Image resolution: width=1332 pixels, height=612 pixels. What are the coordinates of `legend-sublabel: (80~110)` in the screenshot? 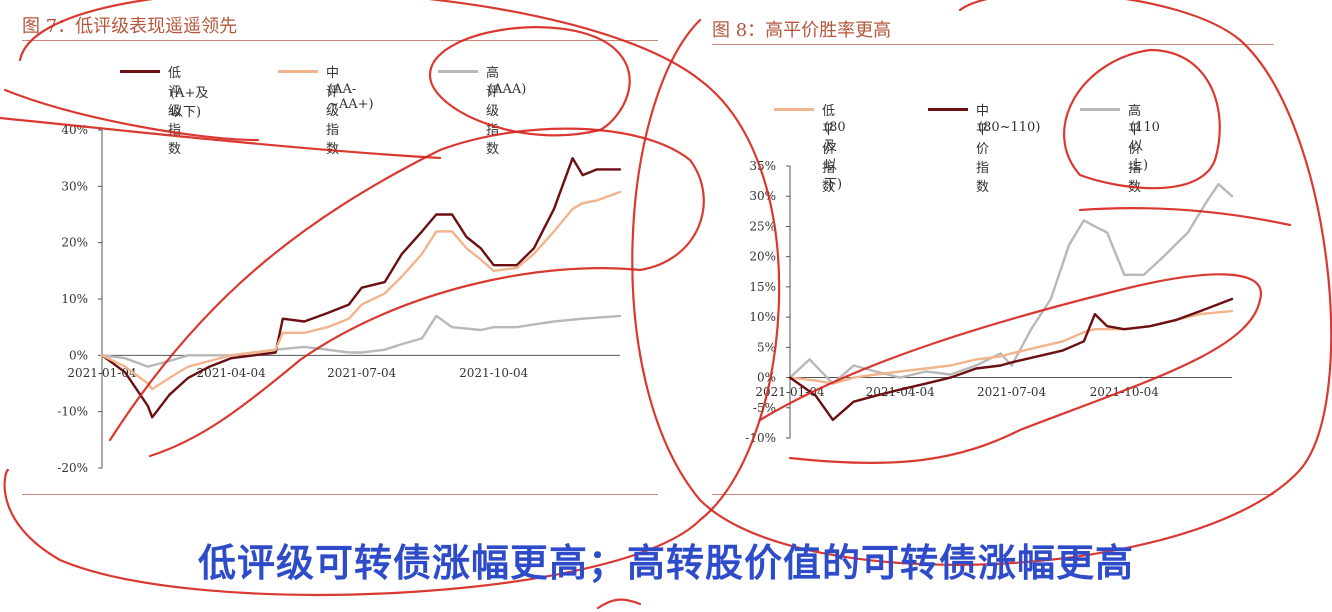 It's located at (1009, 127).